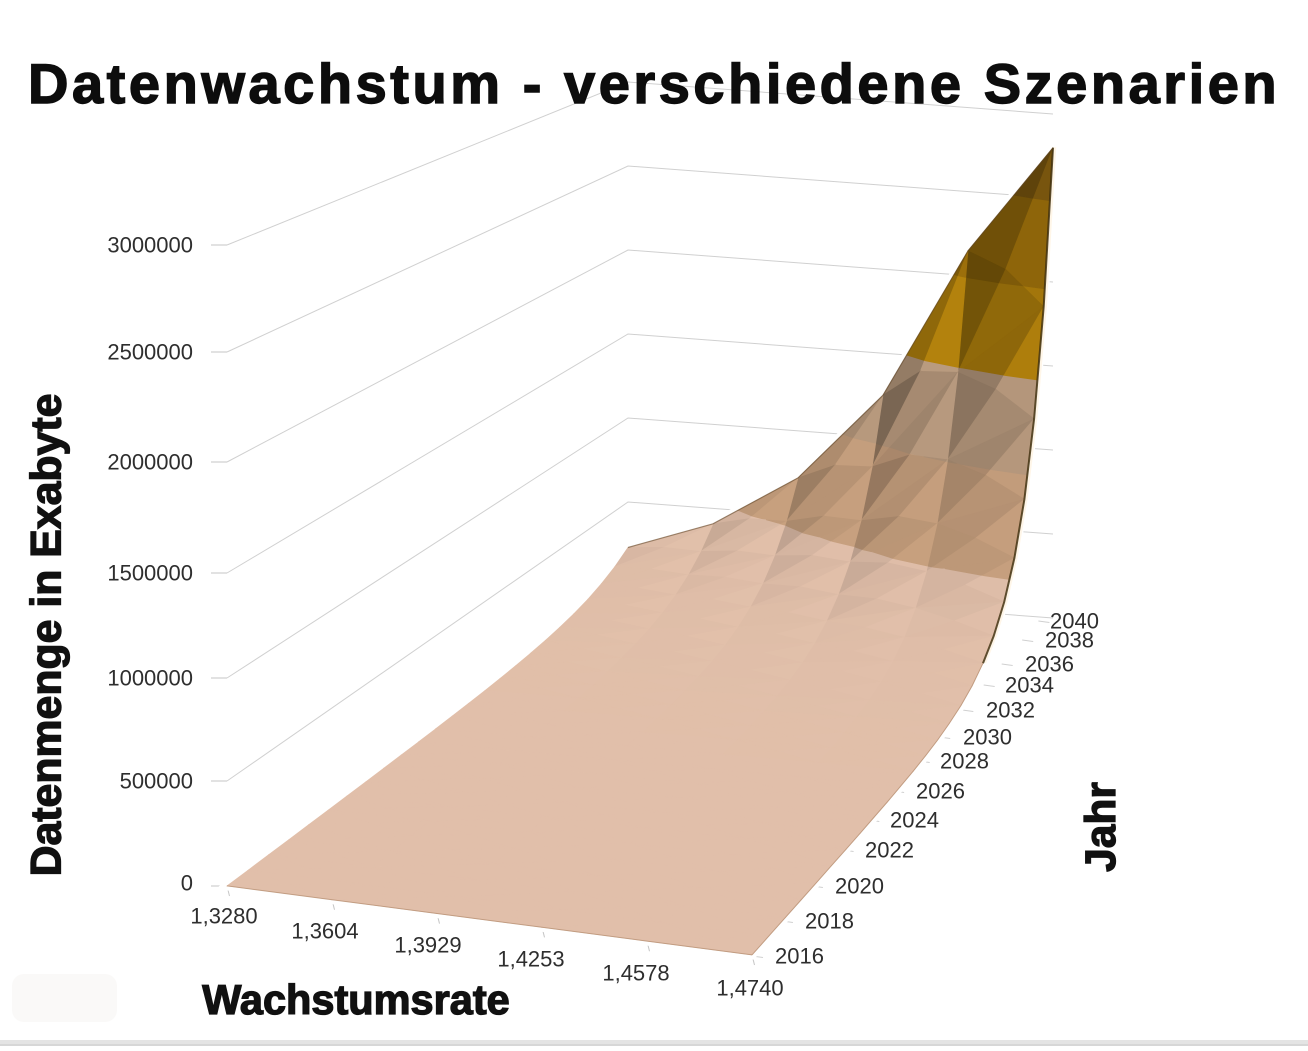 Image resolution: width=1308 pixels, height=1051 pixels. Describe the element at coordinates (964, 761) in the screenshot. I see `svg-text: 2028` at that location.